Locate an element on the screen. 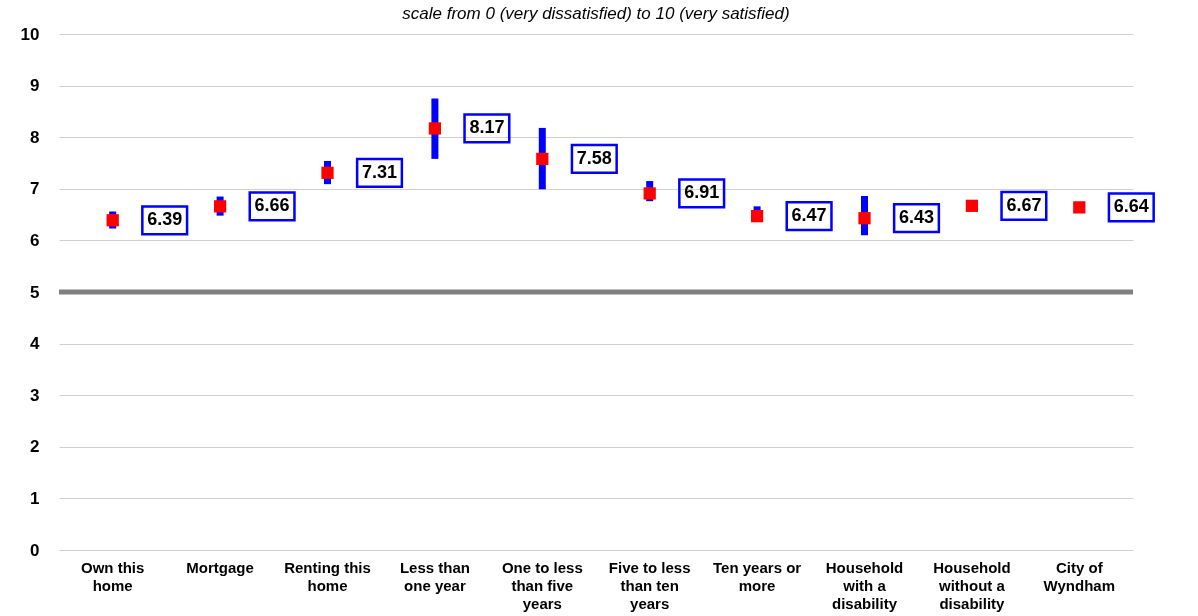 This screenshot has width=1198, height=616. chart-subtitle: scale from 0 (very dissatisfied) to 10 (very satisfied) is located at coordinates (596, 13).